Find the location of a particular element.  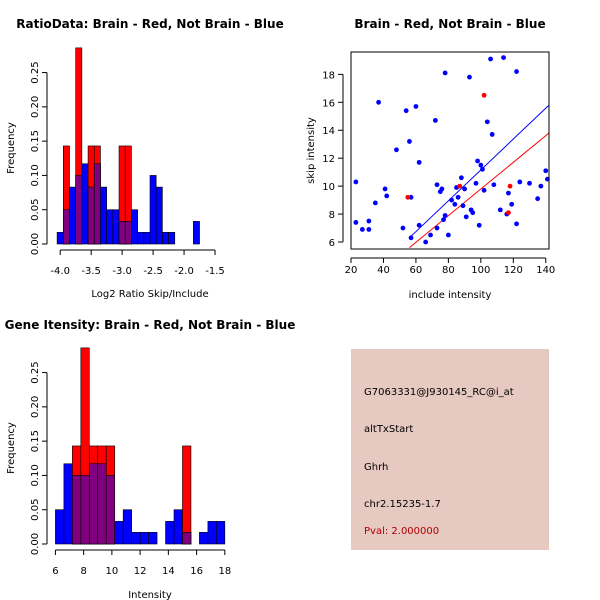

chart2-y-tick-label: 14 is located at coordinates (328, 131).